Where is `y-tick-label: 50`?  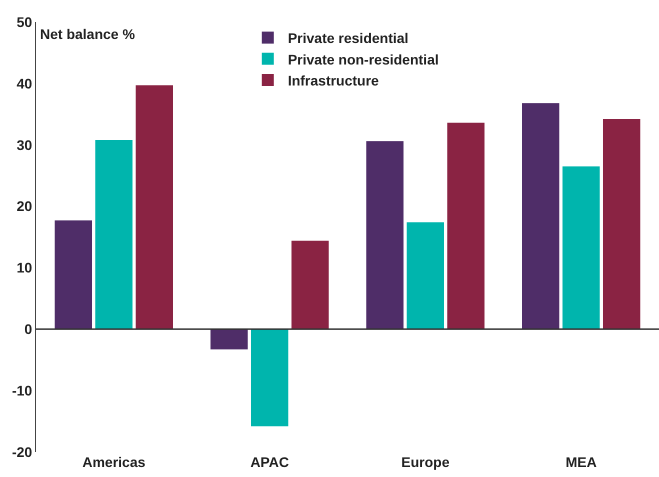 y-tick-label: 50 is located at coordinates (24, 22).